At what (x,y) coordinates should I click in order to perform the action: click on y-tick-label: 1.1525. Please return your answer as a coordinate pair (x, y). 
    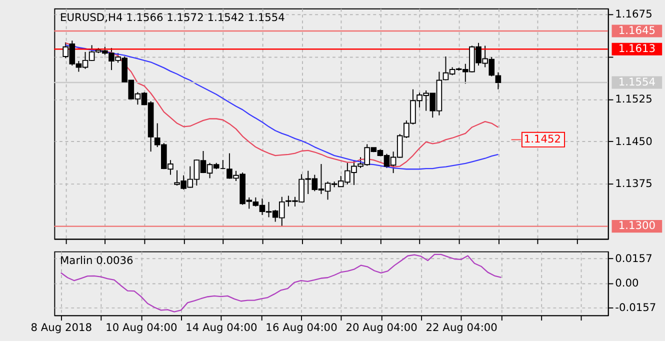
    Looking at the image, I should click on (633, 99).